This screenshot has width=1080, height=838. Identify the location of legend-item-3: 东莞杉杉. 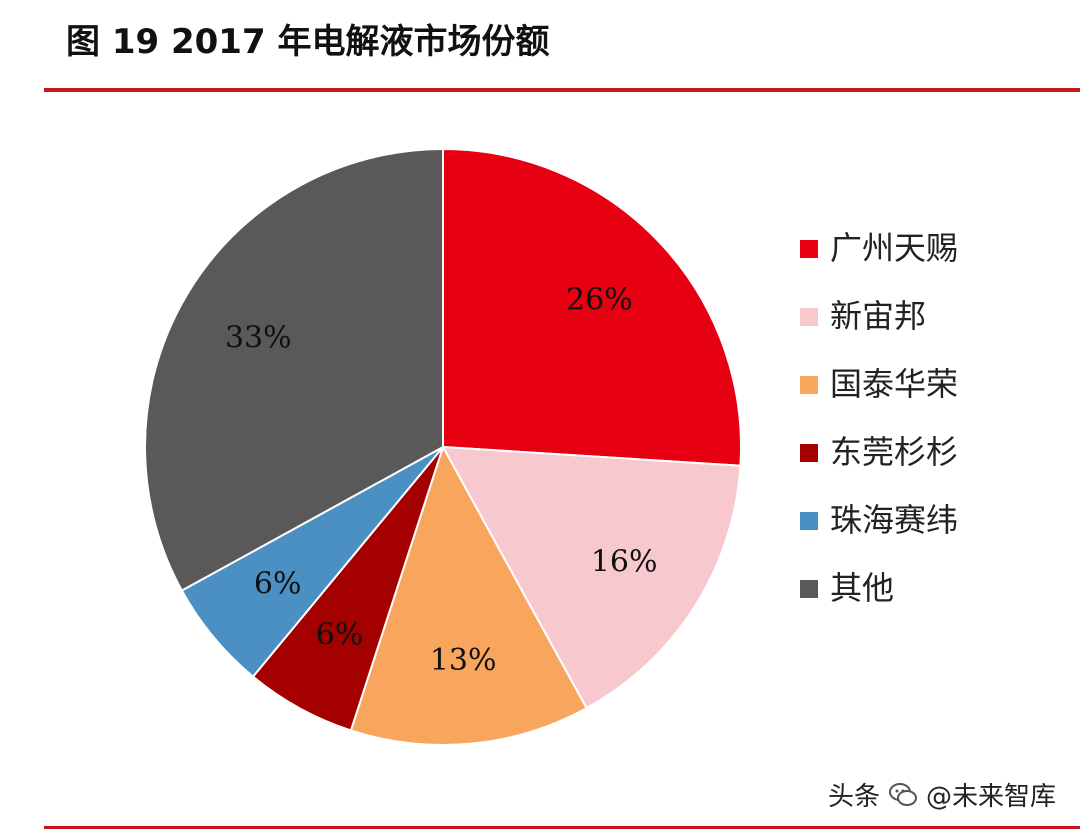
(879, 466).